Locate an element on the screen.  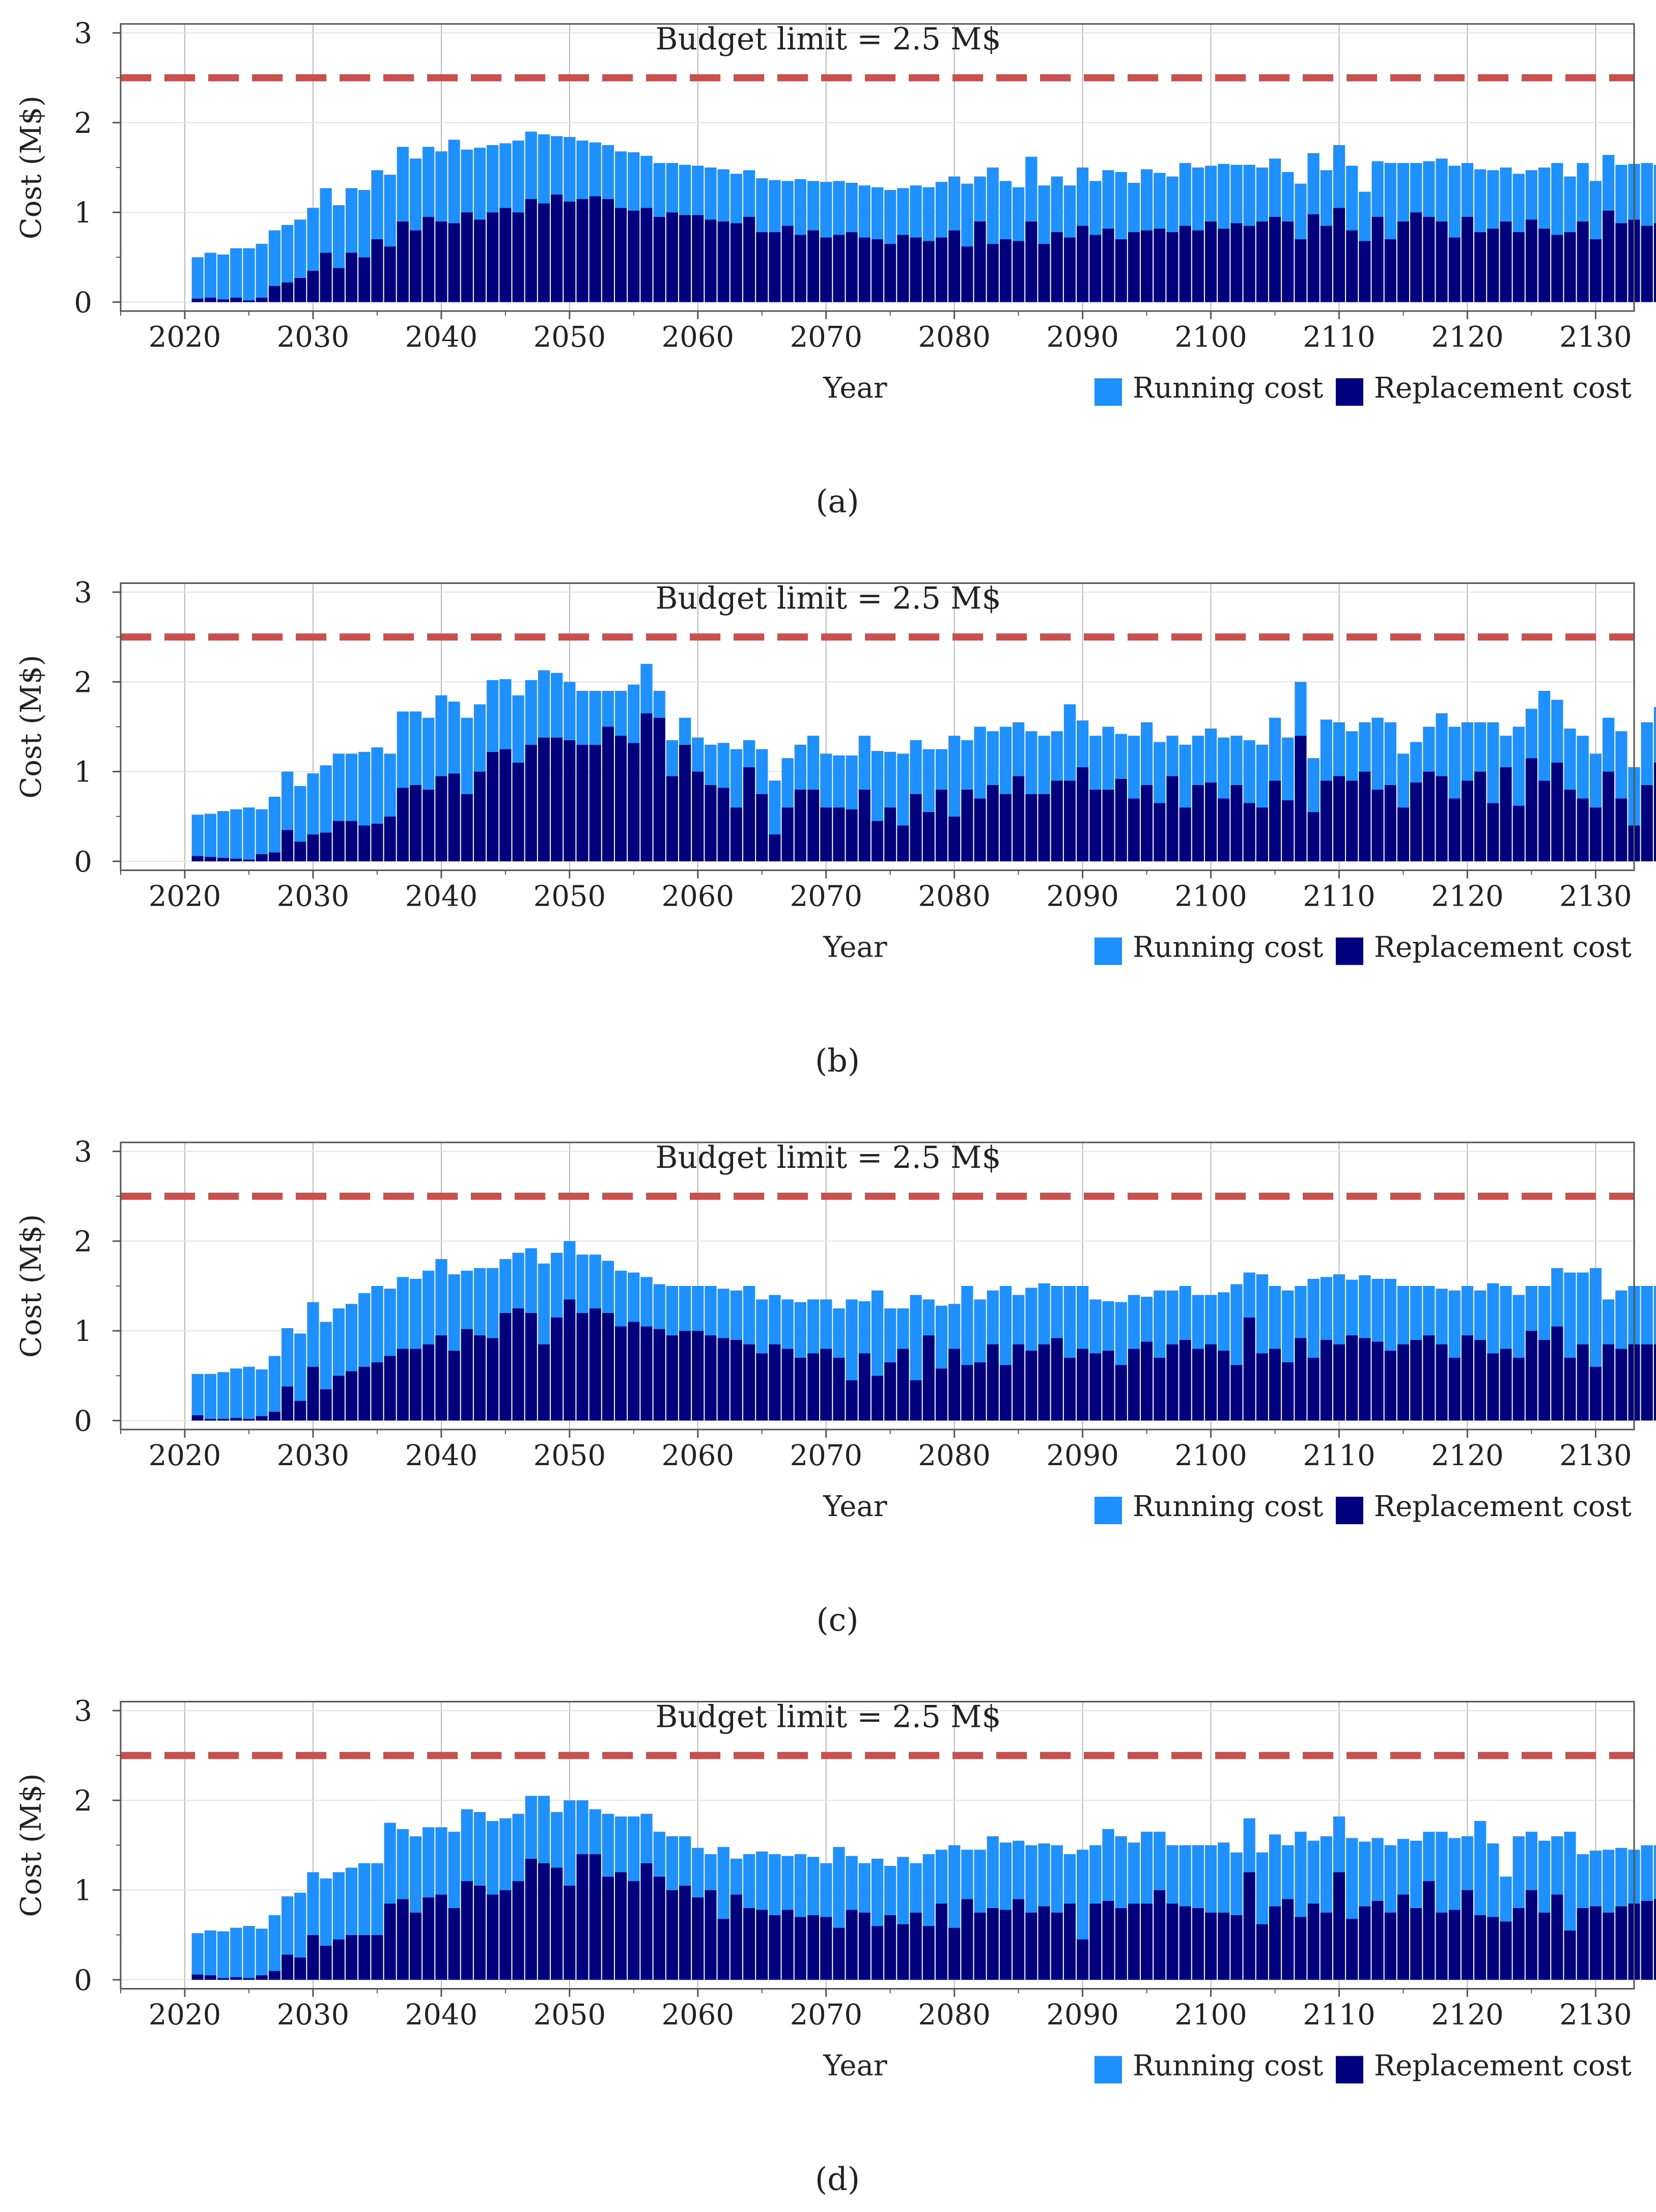
x-tick-label: 2100 is located at coordinates (1210, 337).